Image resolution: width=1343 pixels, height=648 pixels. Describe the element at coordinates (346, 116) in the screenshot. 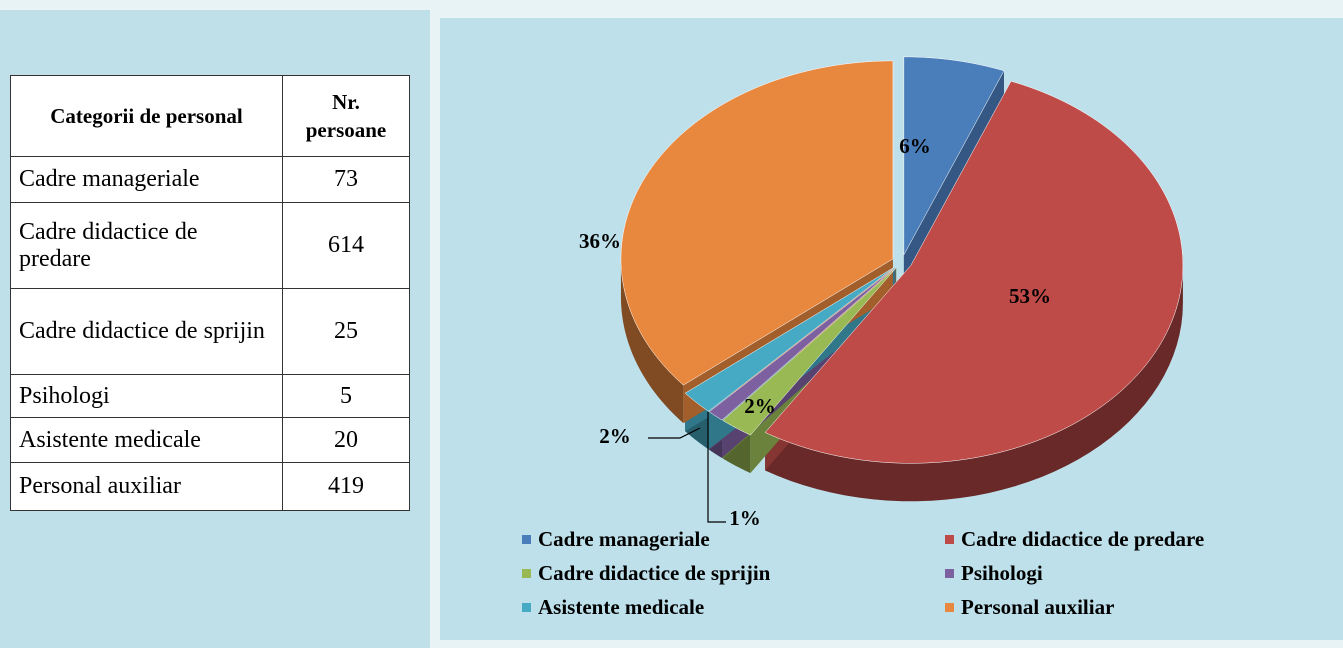

I see `header-cell: Nr. persoane` at that location.